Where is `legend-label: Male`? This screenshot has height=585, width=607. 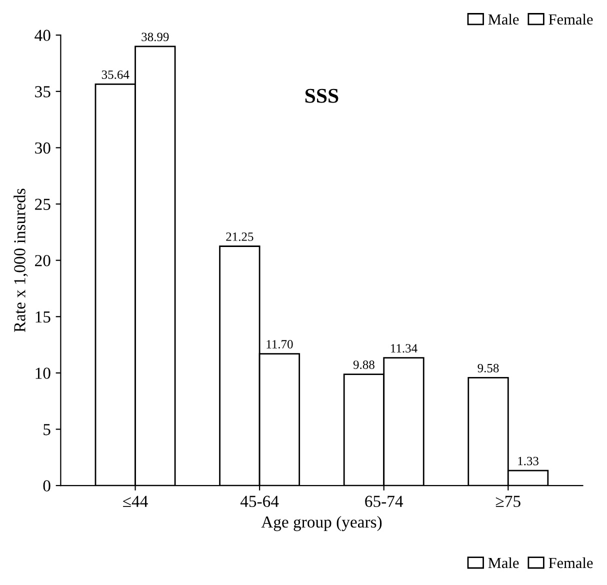 legend-label: Male is located at coordinates (503, 19).